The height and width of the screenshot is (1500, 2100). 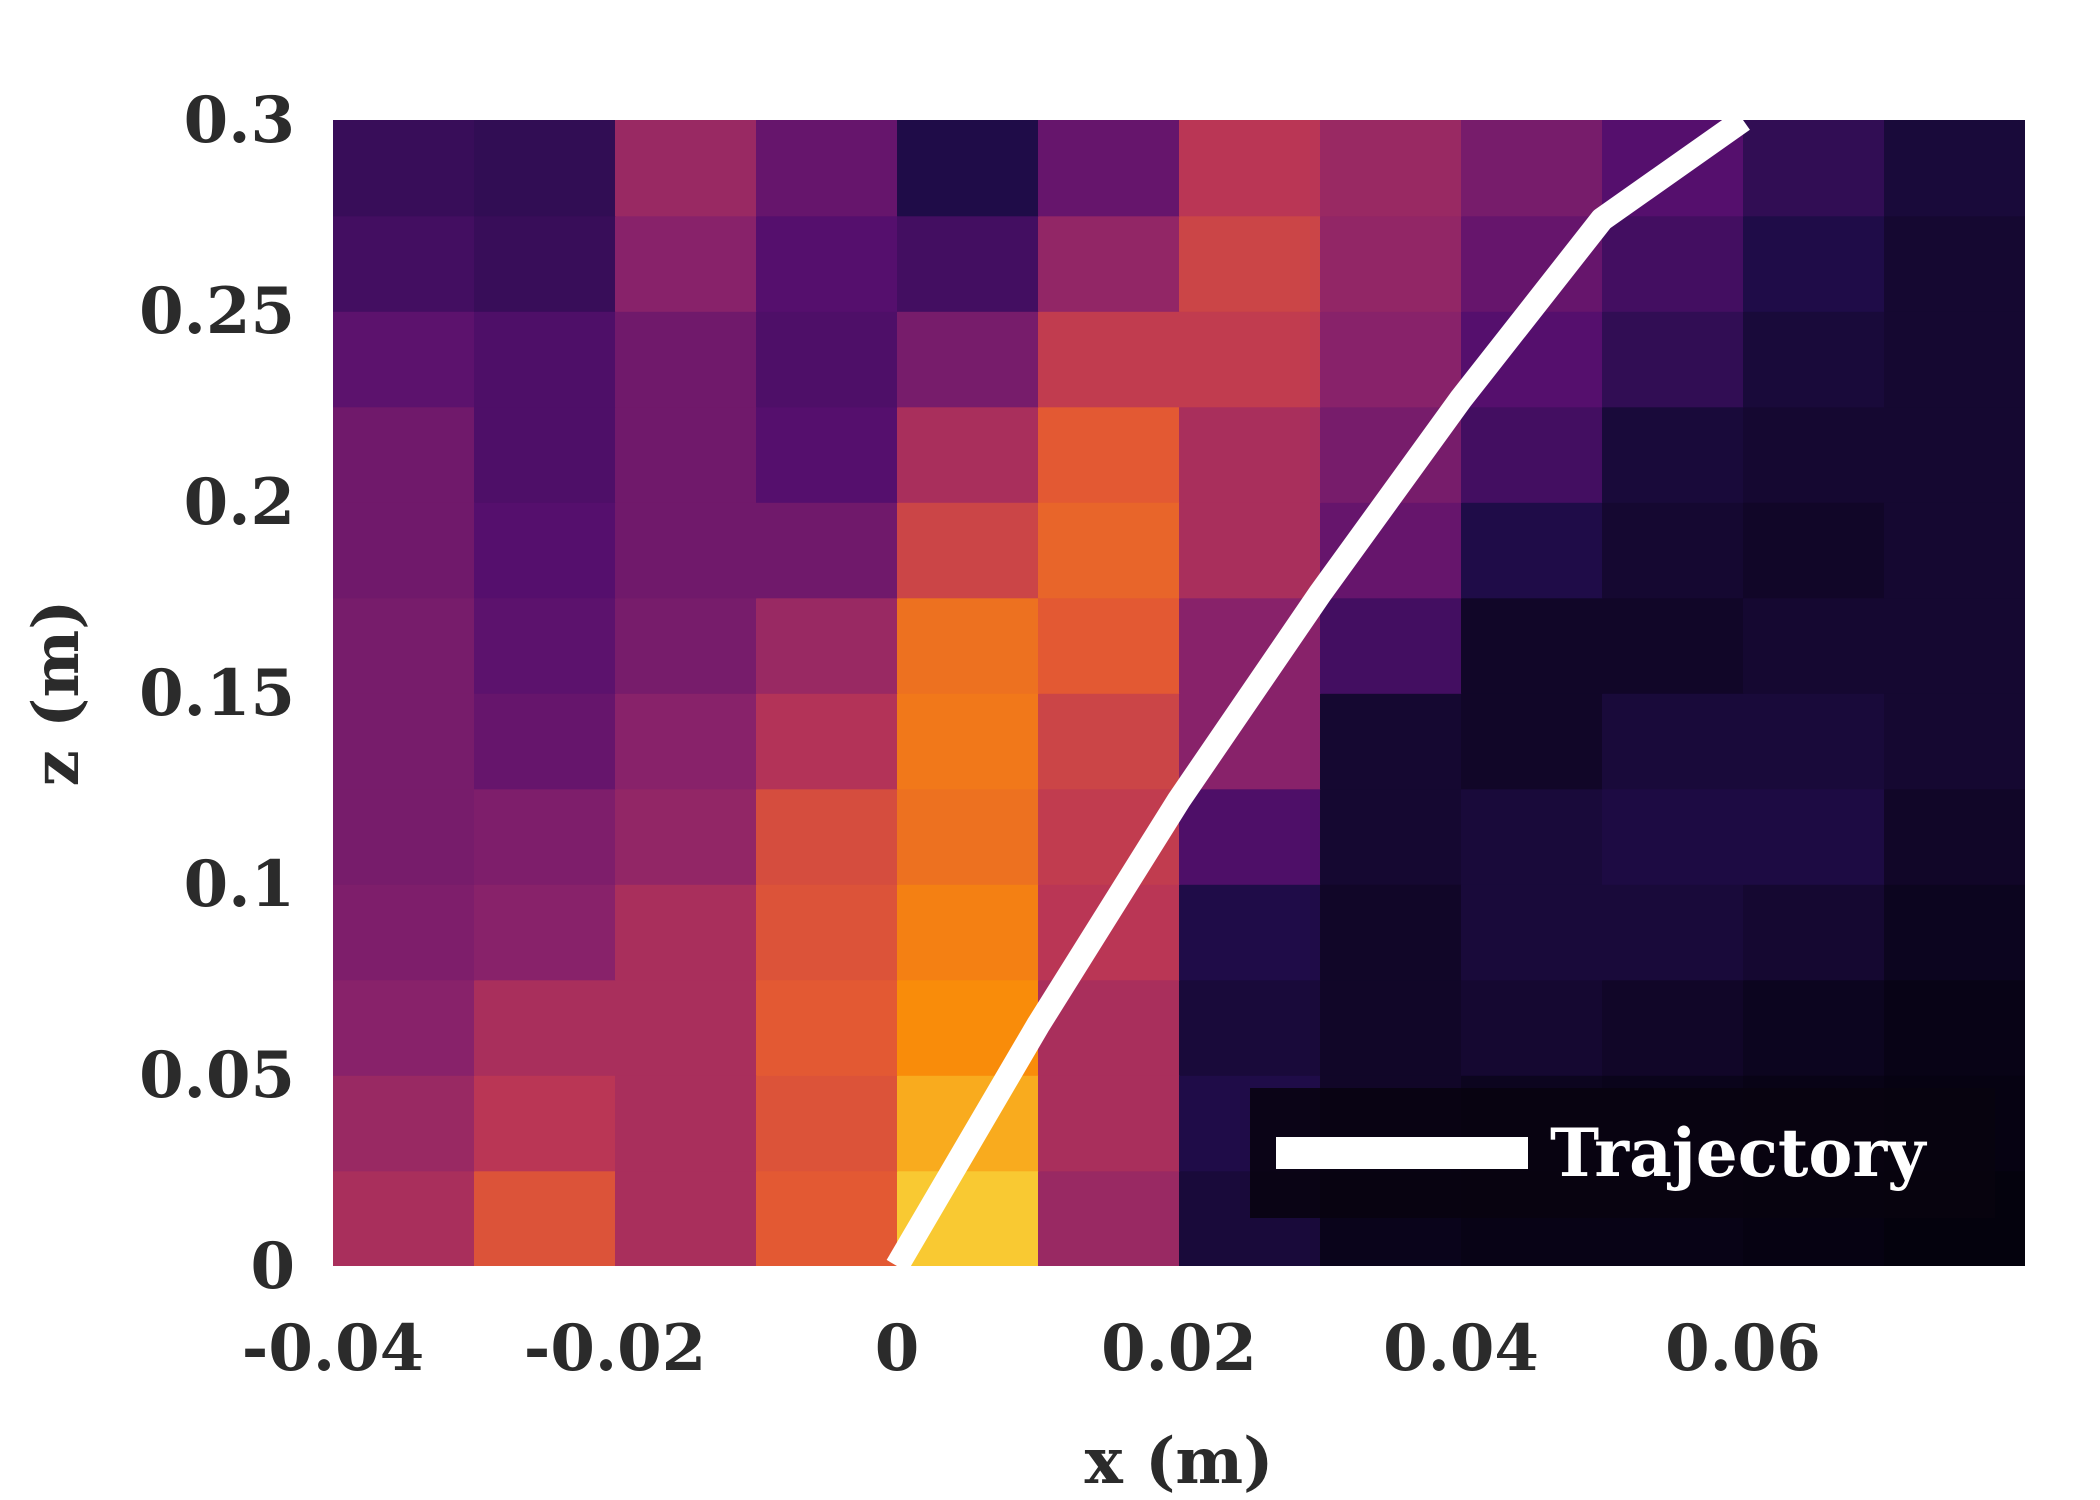 What do you see at coordinates (239, 120) in the screenshot?
I see `y-tick-label: 0.3` at bounding box center [239, 120].